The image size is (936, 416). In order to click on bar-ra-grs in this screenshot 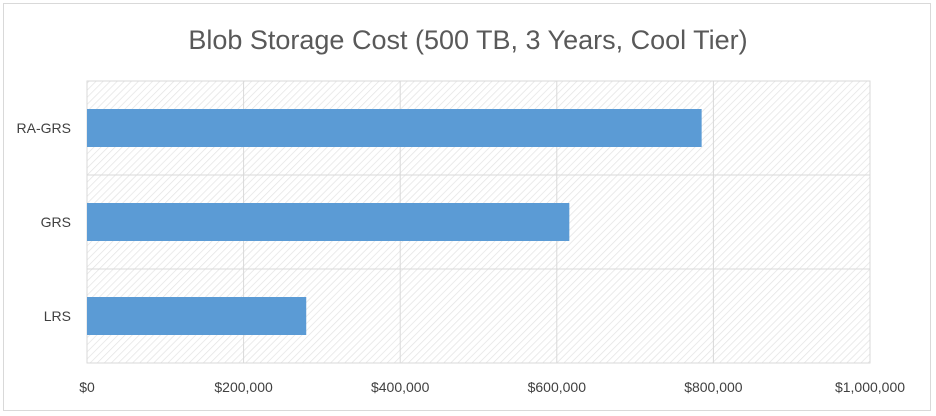, I will do `click(394, 128)`.